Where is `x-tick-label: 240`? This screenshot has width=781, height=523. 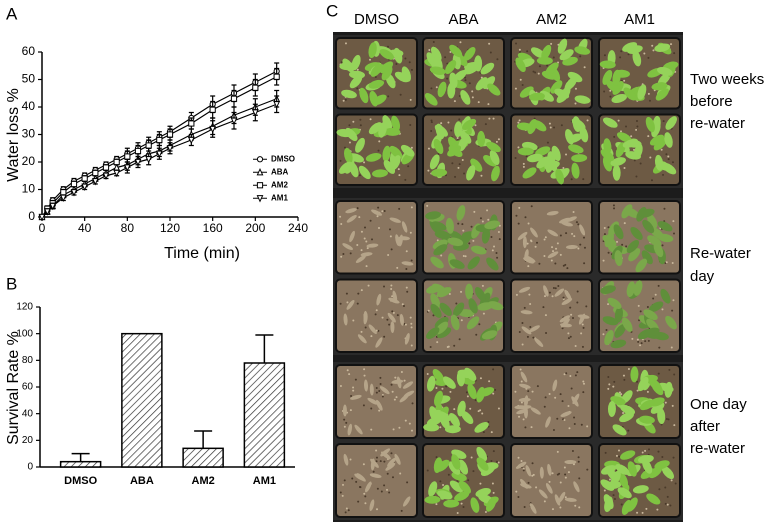 x-tick-label: 240 is located at coordinates (298, 228).